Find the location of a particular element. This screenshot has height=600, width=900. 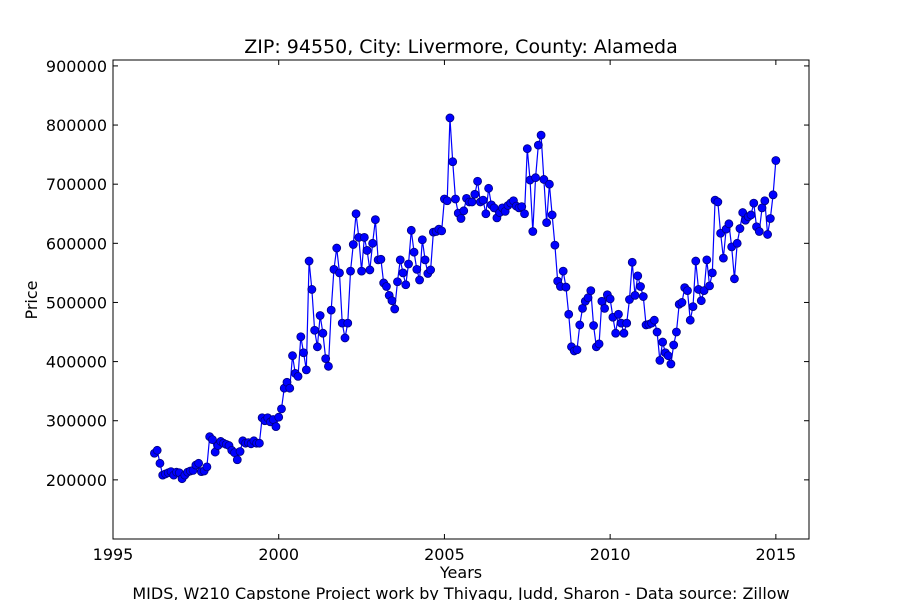

y-axis-label: Price is located at coordinates (31, 299).